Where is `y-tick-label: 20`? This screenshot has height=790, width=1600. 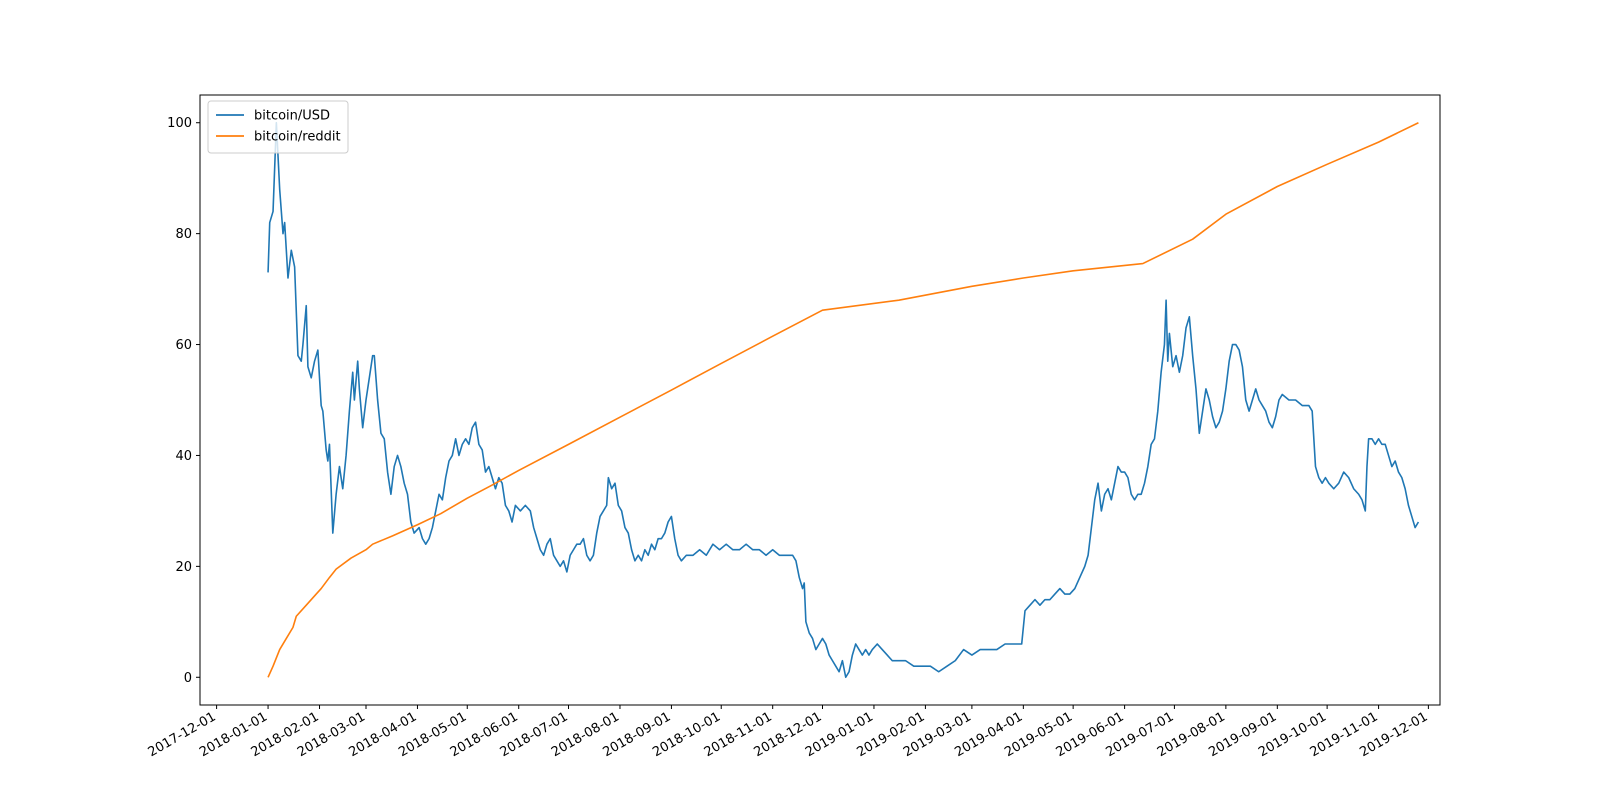
y-tick-label: 20 is located at coordinates (183, 567).